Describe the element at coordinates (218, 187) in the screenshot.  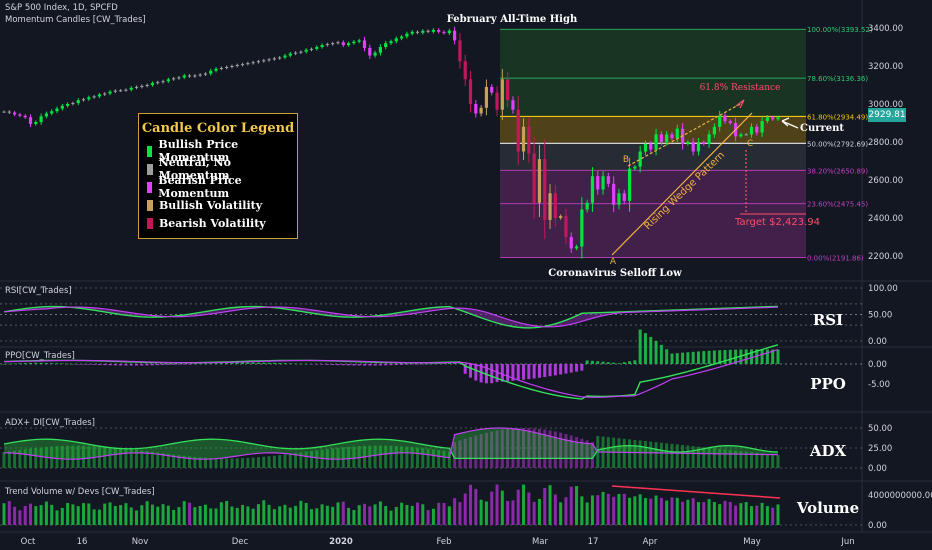
I see `legend-item: Bearish Price Momentum` at that location.